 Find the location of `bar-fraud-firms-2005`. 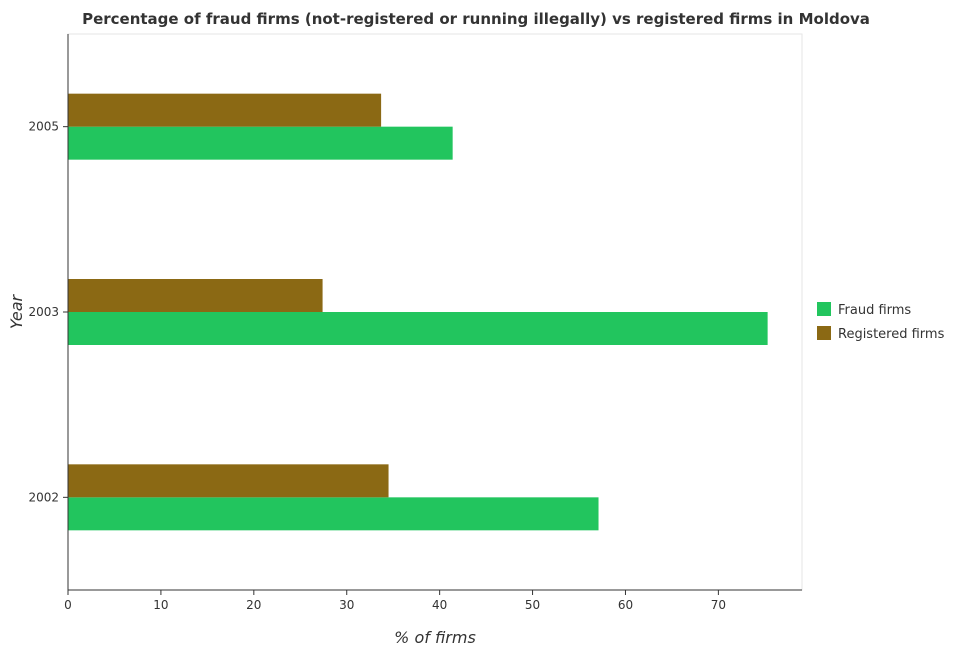

bar-fraud-firms-2005 is located at coordinates (260, 143).